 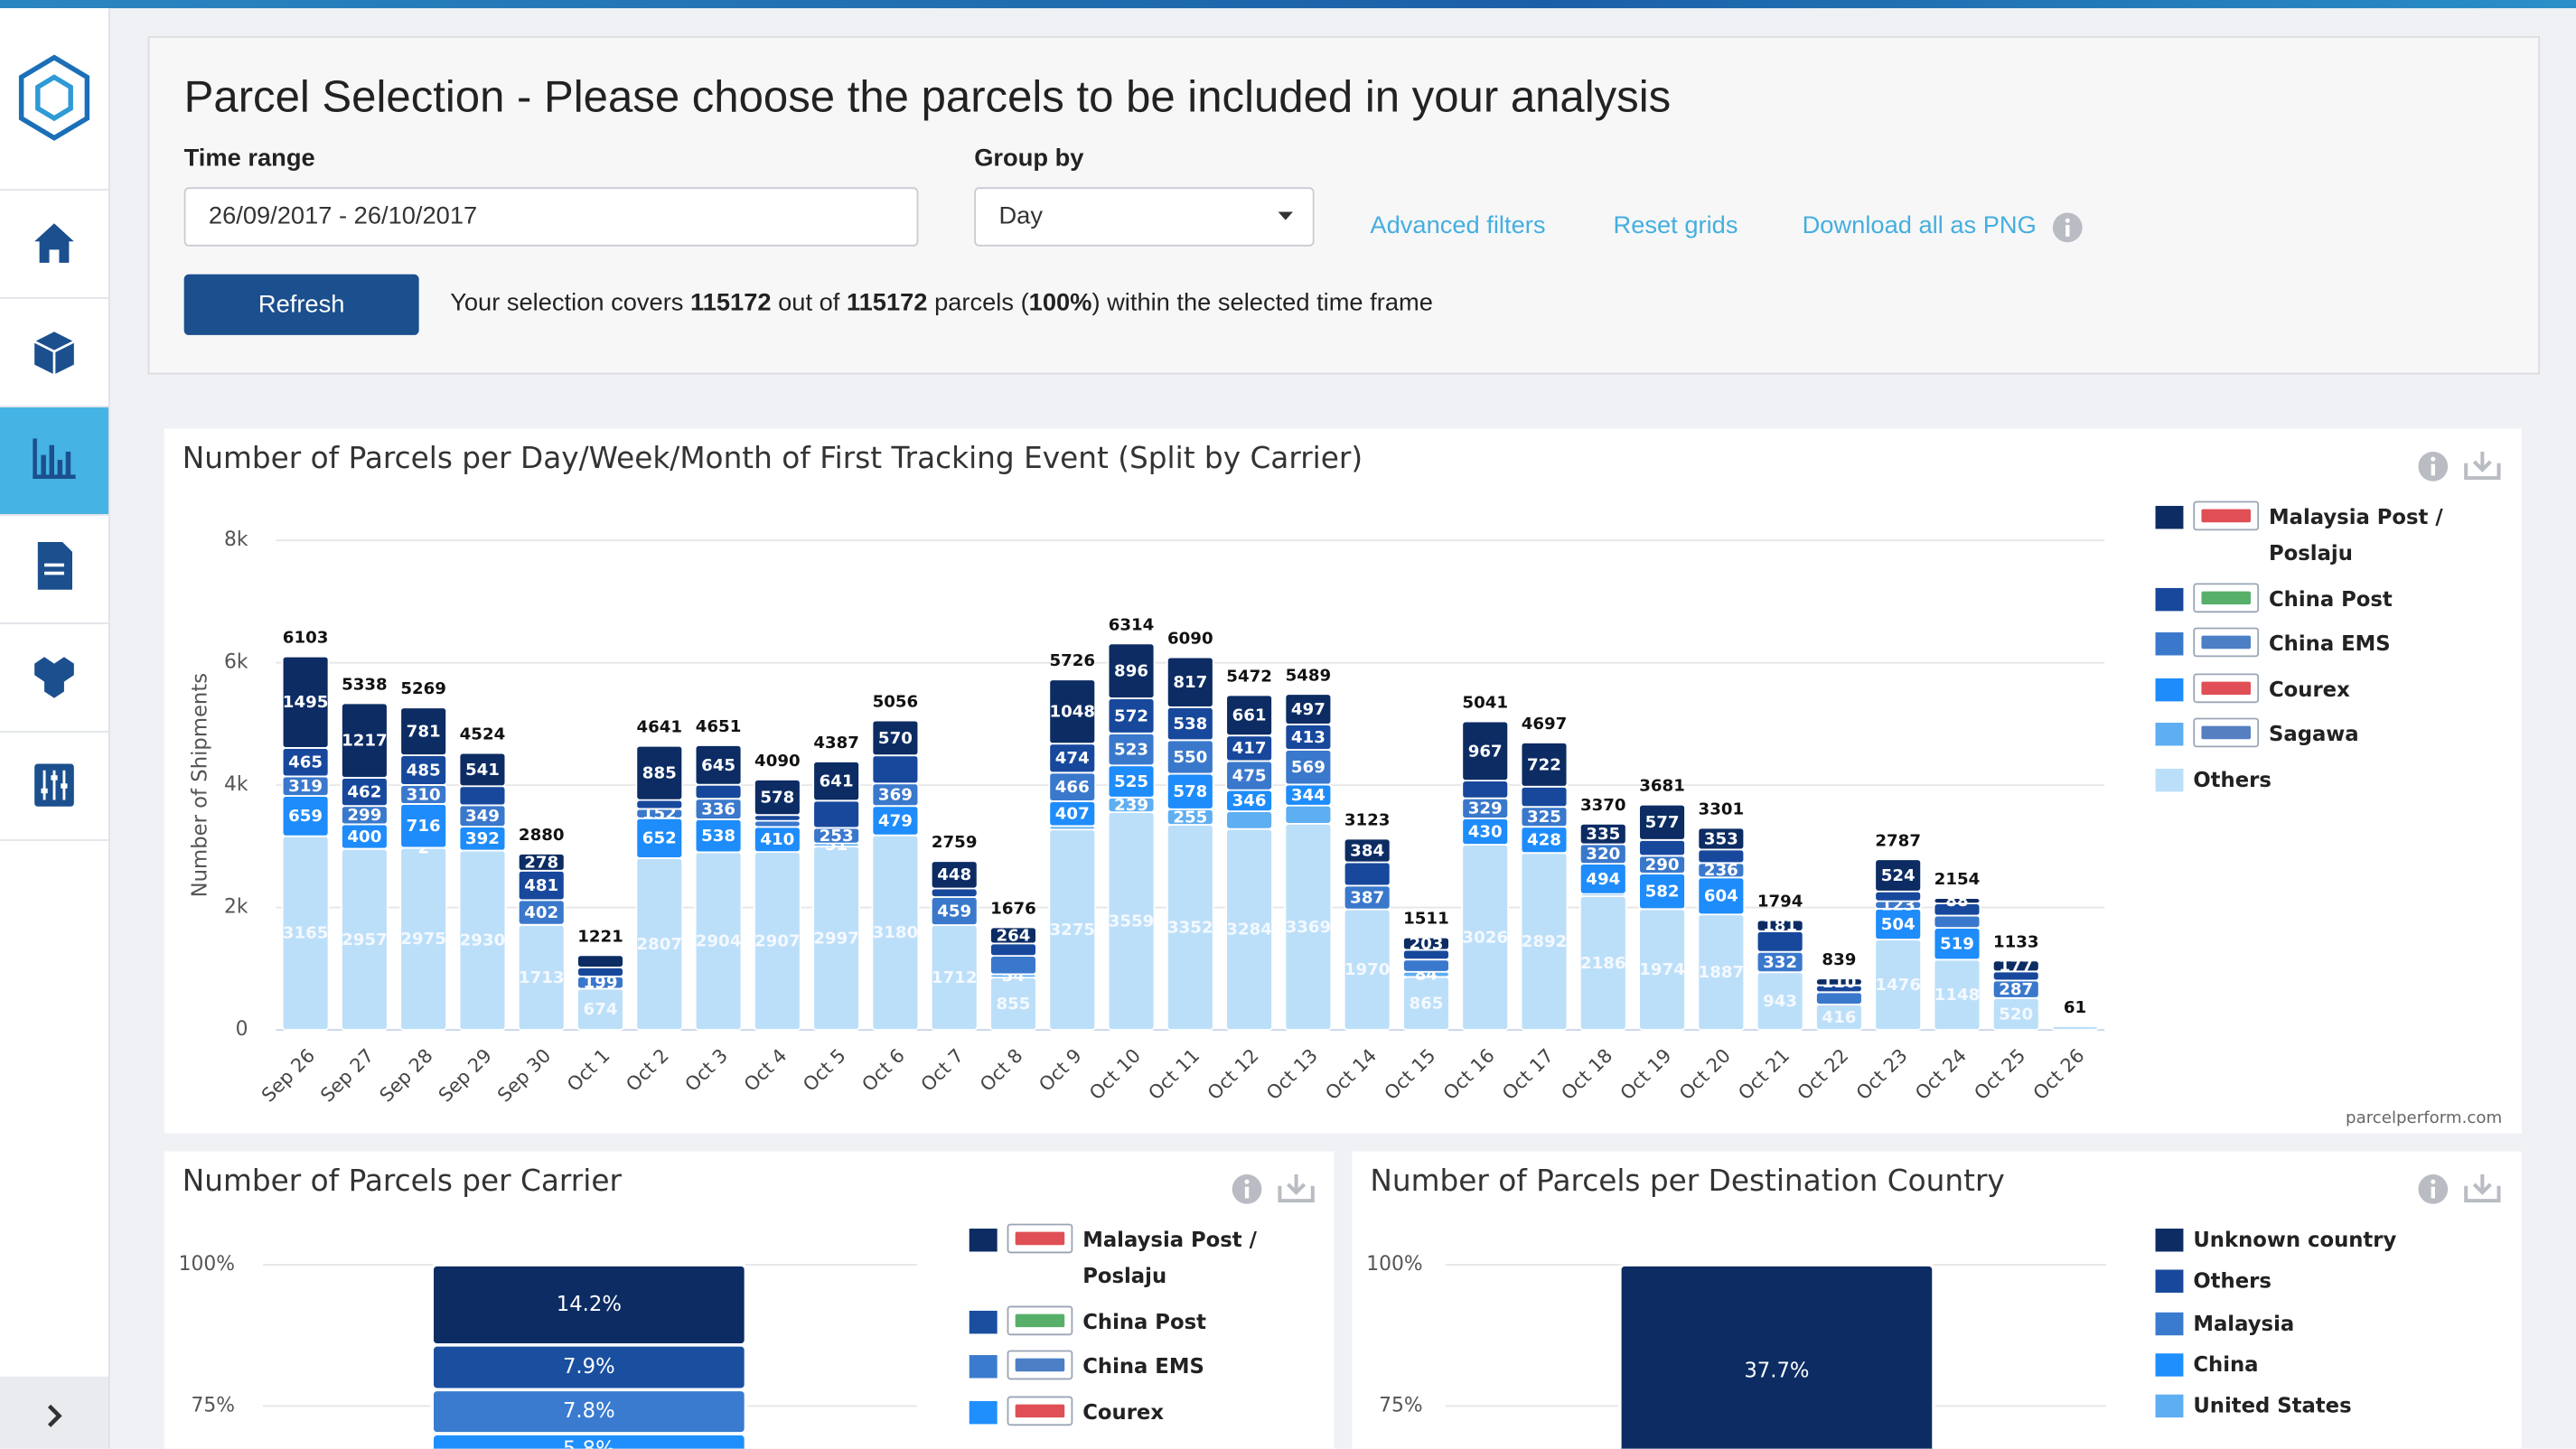 I want to click on stack-total: 3681, so click(x=1662, y=786).